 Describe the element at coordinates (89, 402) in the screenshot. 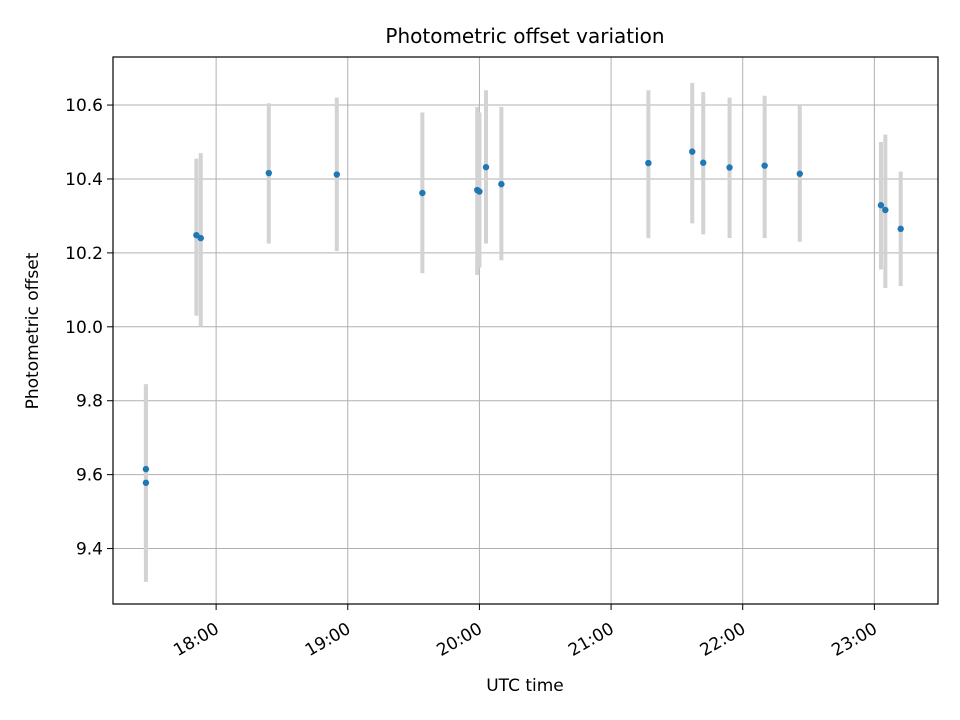

I see `y-tick-label: 9.8` at that location.